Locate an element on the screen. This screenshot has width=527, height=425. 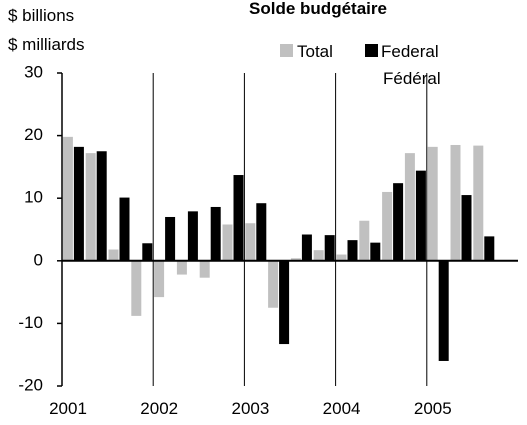
x-tick-label: 2002 is located at coordinates (159, 408).